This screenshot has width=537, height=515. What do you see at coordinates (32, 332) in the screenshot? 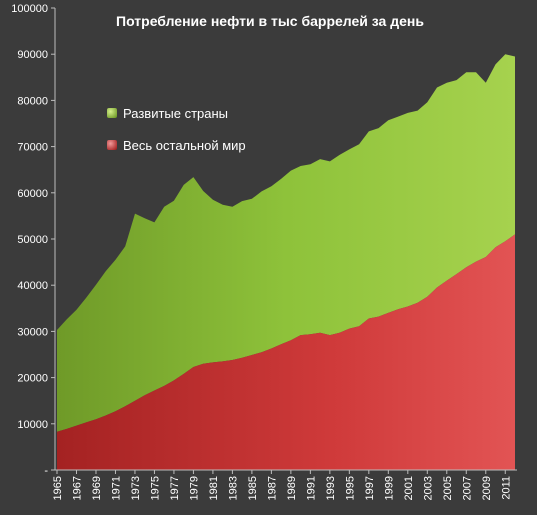
I see `y-tick-label: 30000` at bounding box center [32, 332].